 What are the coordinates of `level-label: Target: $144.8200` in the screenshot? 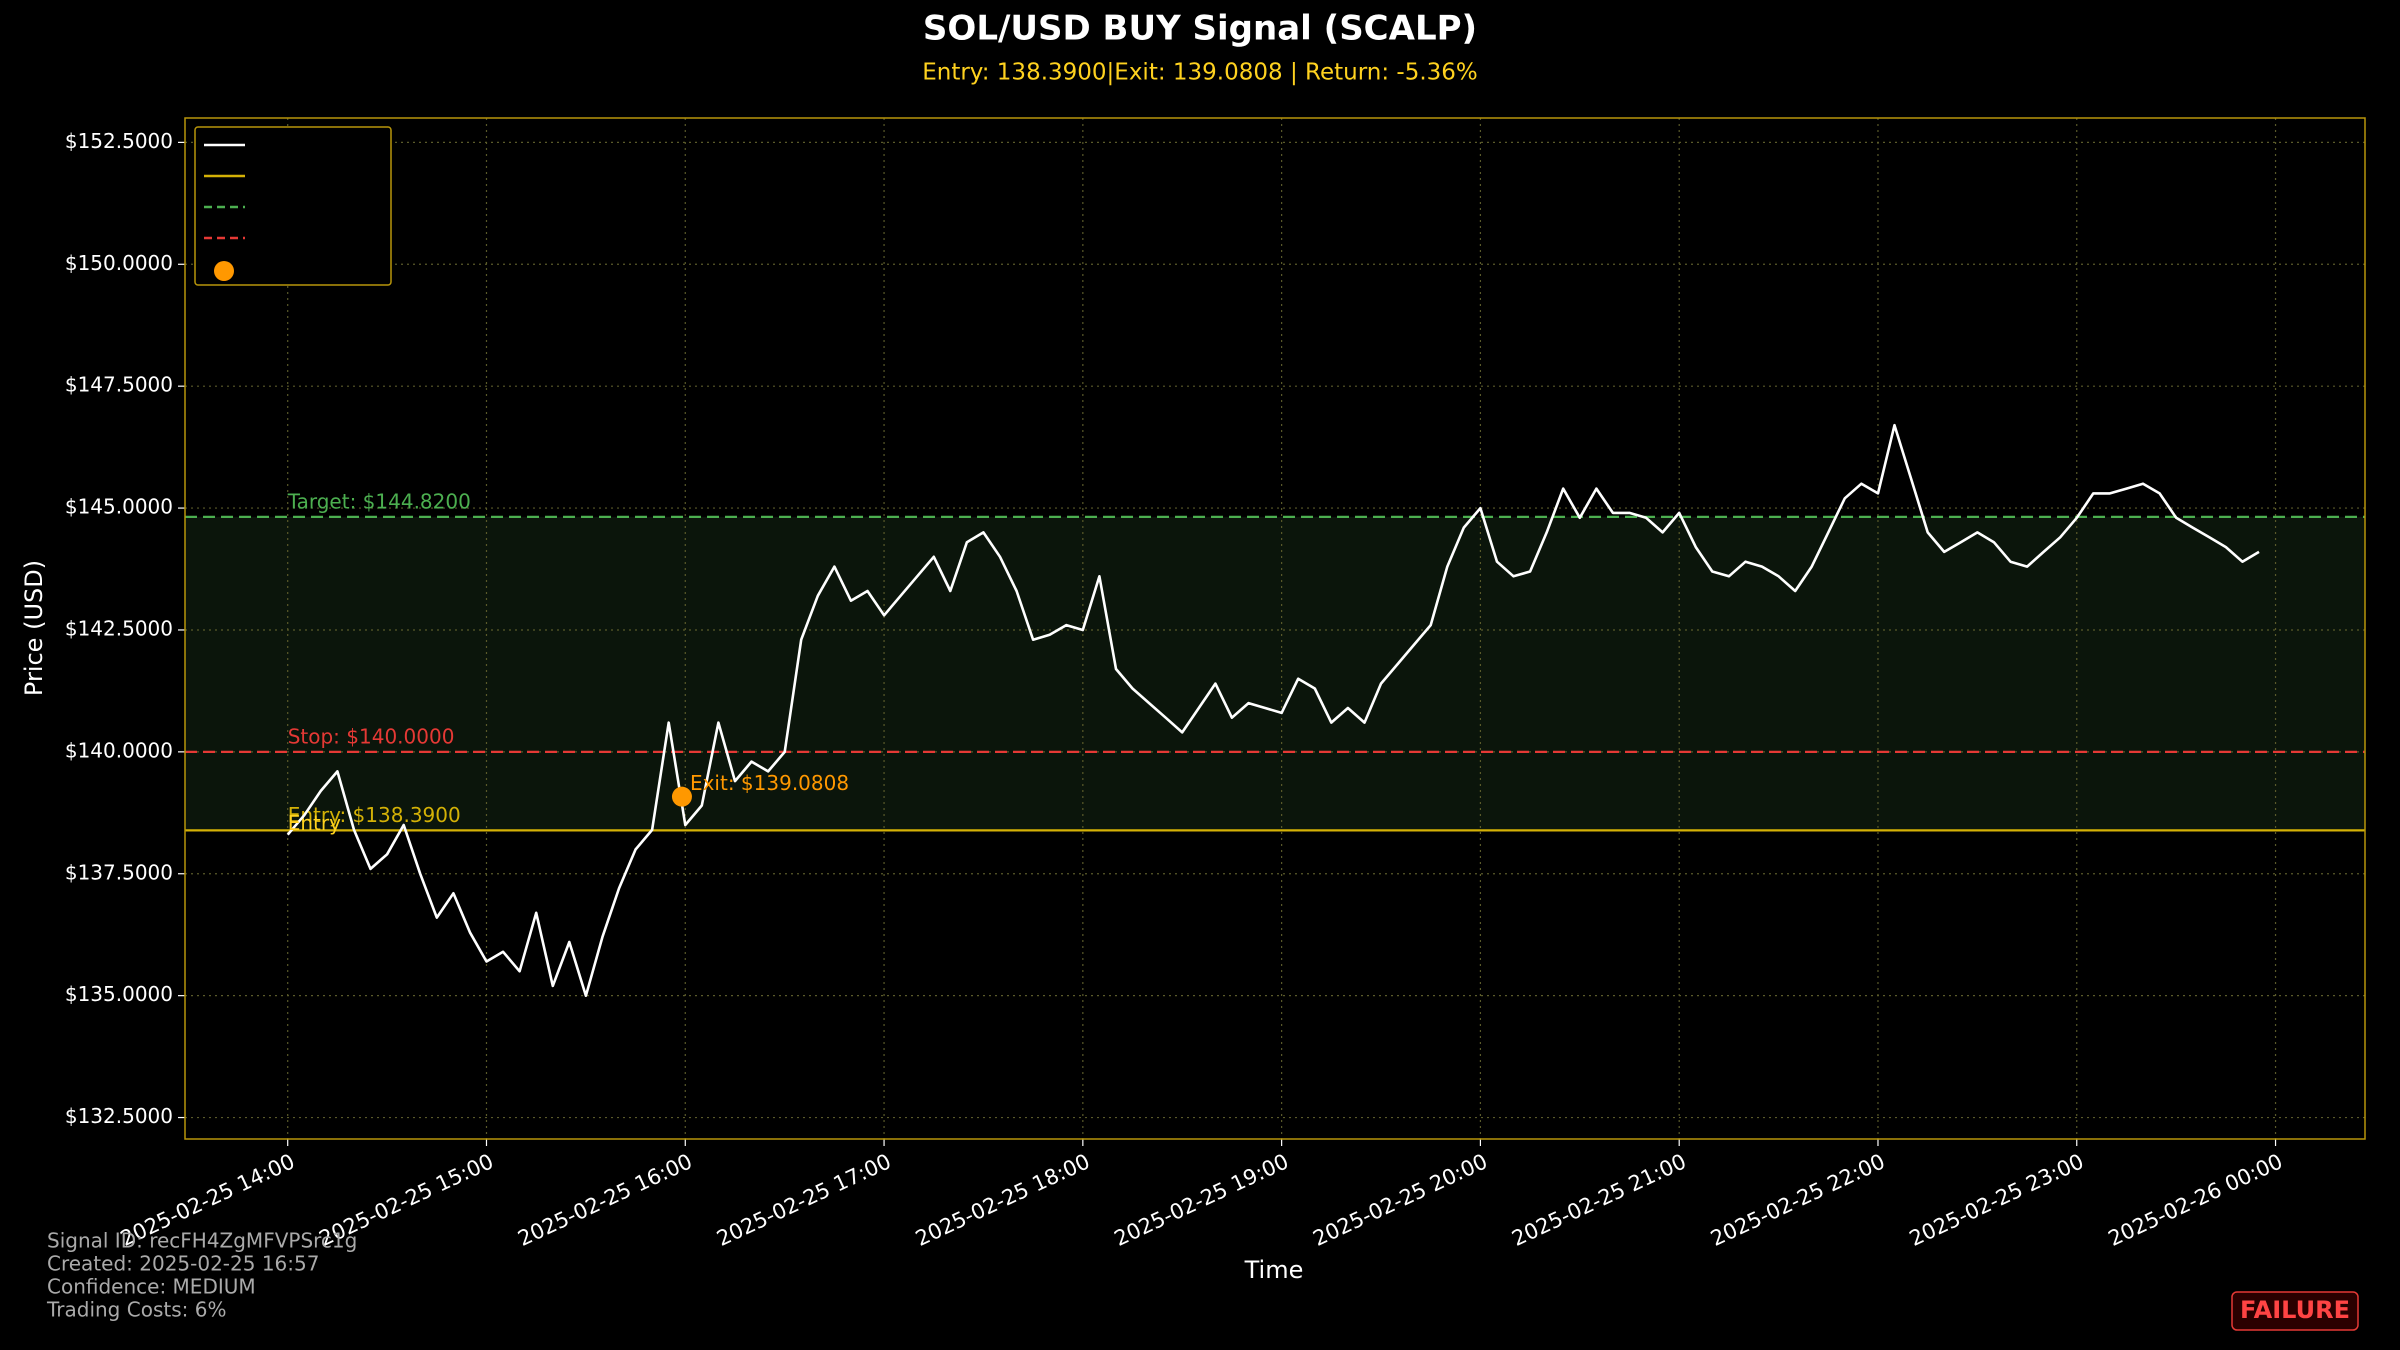 It's located at (379, 501).